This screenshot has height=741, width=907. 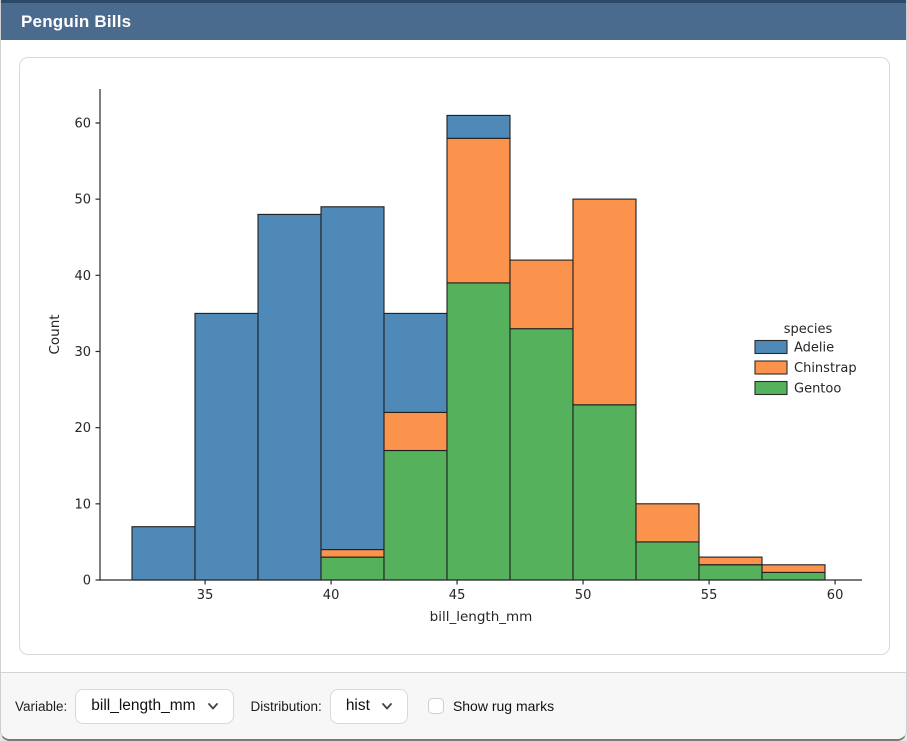 I want to click on svg-text: 45, so click(x=457, y=595).